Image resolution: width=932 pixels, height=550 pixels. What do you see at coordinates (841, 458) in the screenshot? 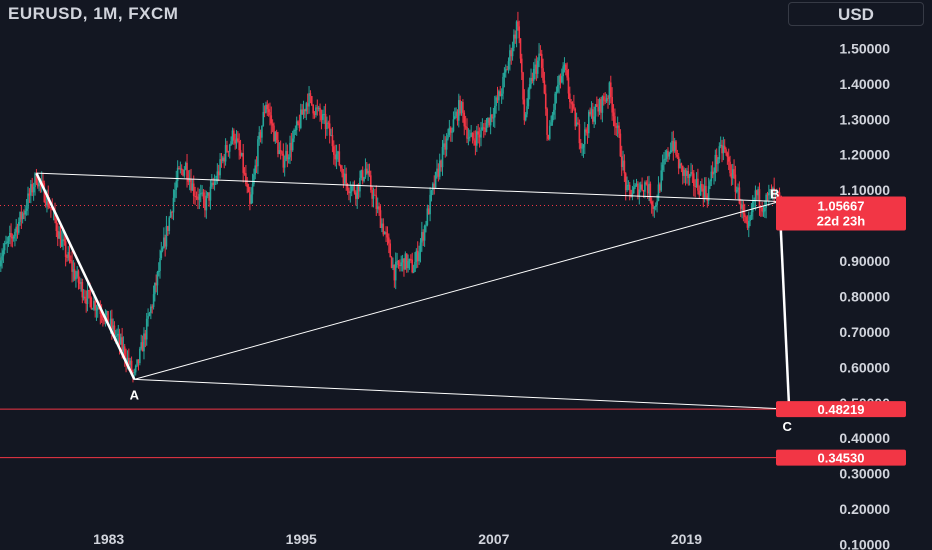
I see `level-badge-text: 0.34530` at bounding box center [841, 458].